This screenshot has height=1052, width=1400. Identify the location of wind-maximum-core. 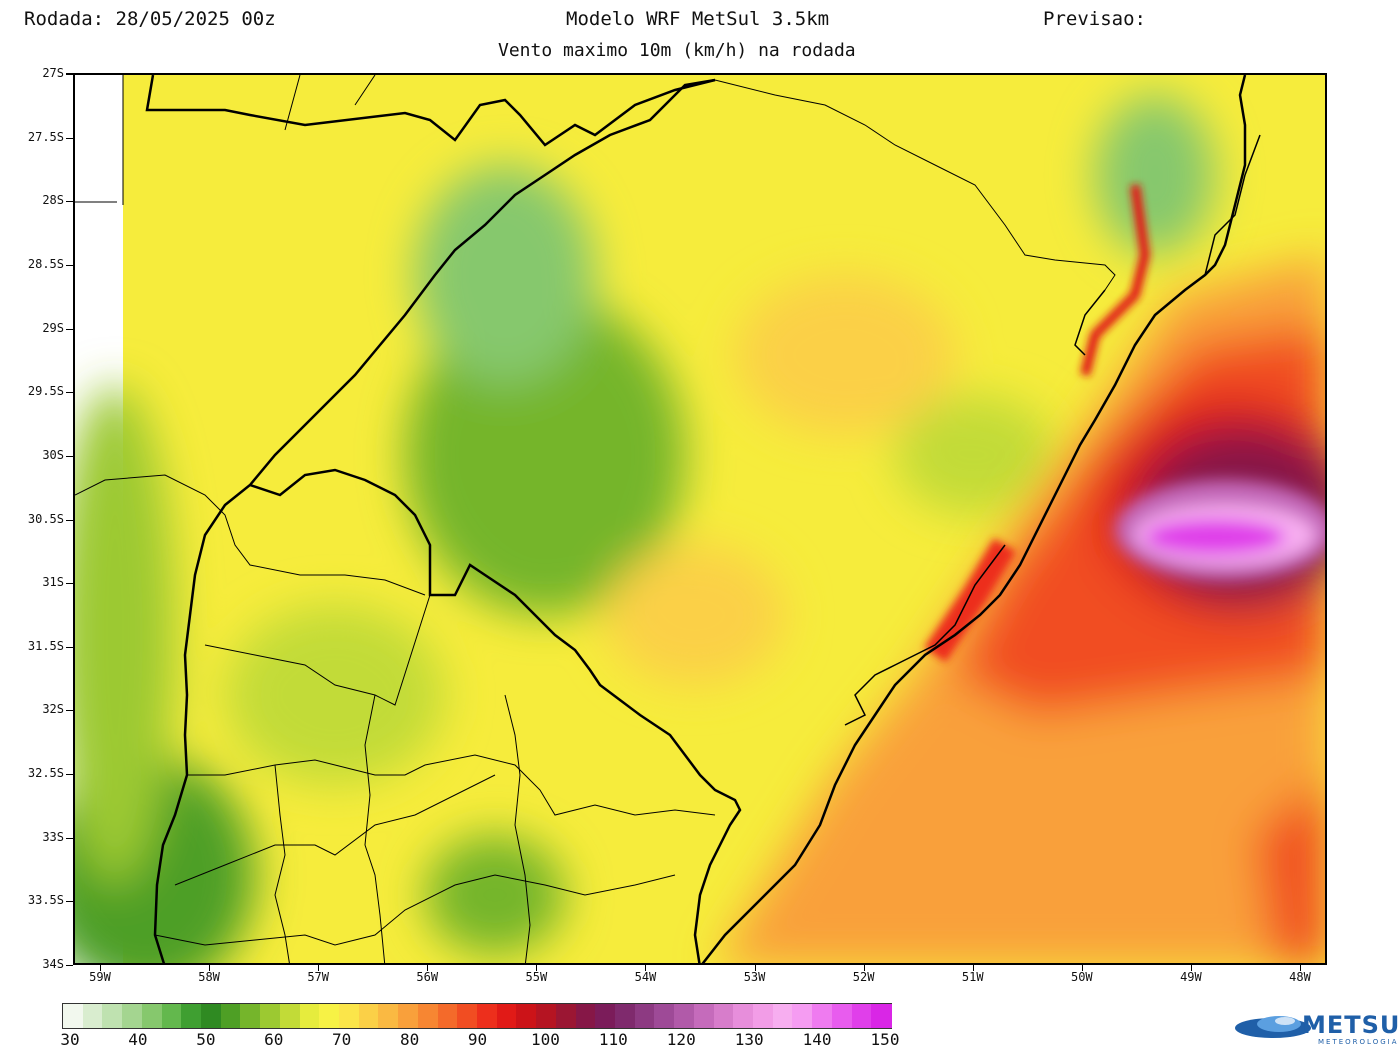
(1220, 530).